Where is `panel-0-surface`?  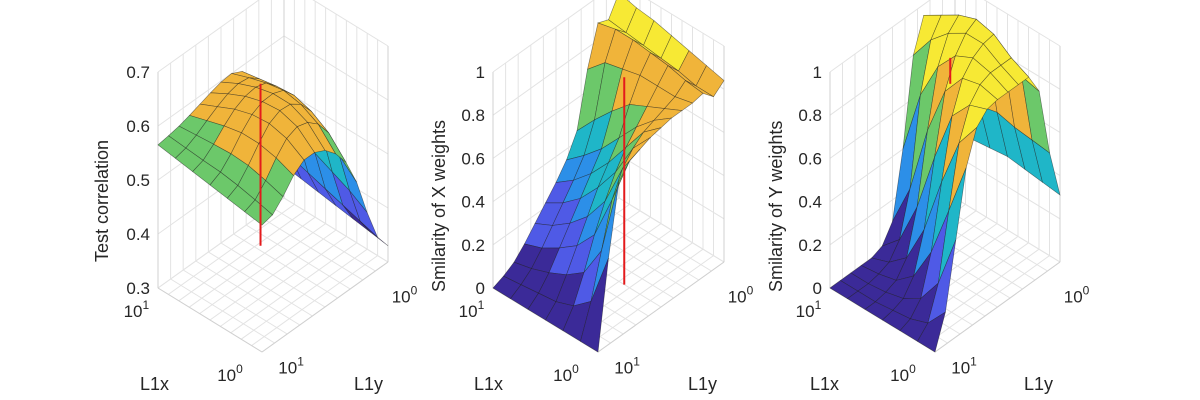 panel-0-surface is located at coordinates (273, 159).